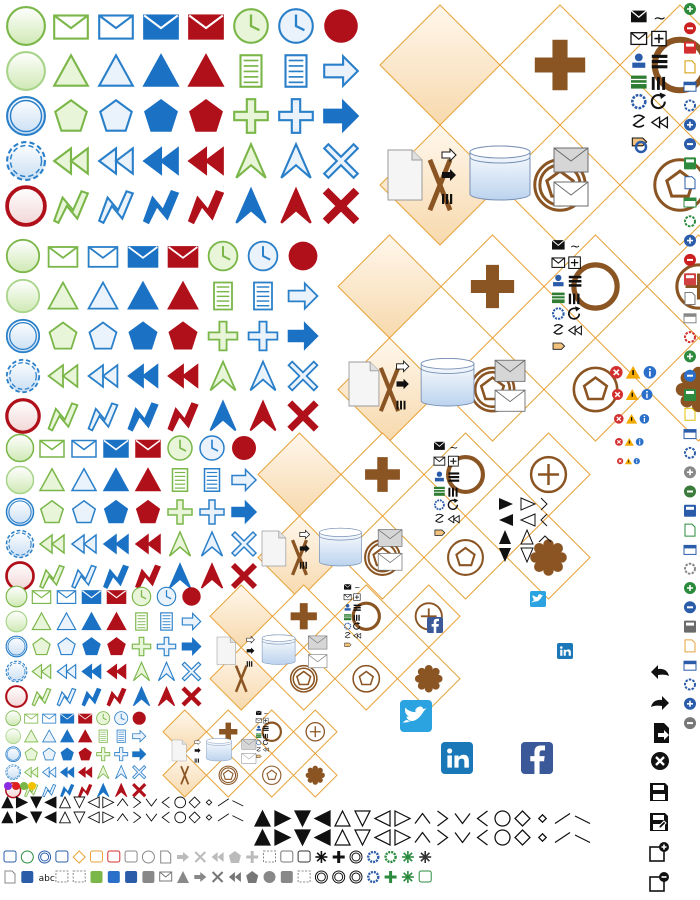 This screenshot has height=900, width=700. What do you see at coordinates (660, 761) in the screenshot?
I see `delete-icon` at bounding box center [660, 761].